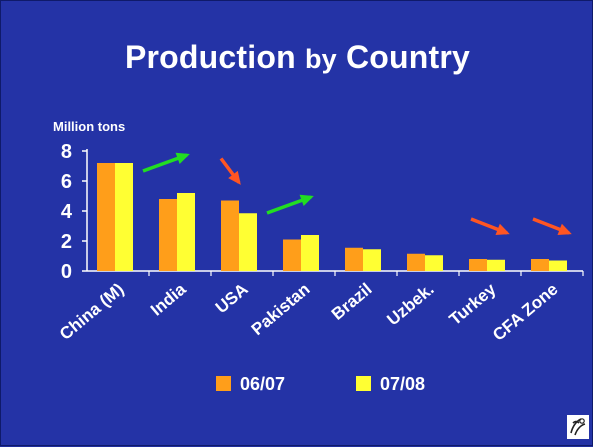 The width and height of the screenshot is (593, 447). I want to click on chart-title: Production by Country, so click(297, 57).